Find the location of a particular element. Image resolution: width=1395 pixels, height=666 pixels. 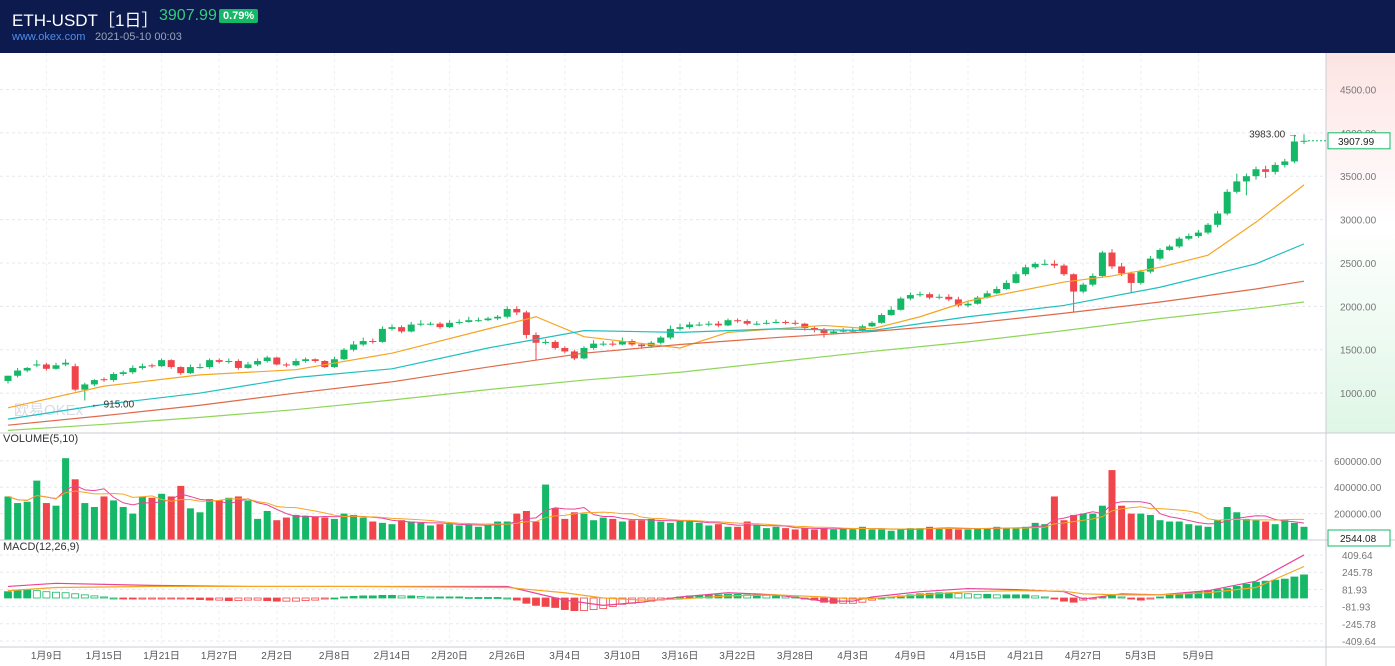

volume-tick-label: 200000.00 is located at coordinates (1358, 515).